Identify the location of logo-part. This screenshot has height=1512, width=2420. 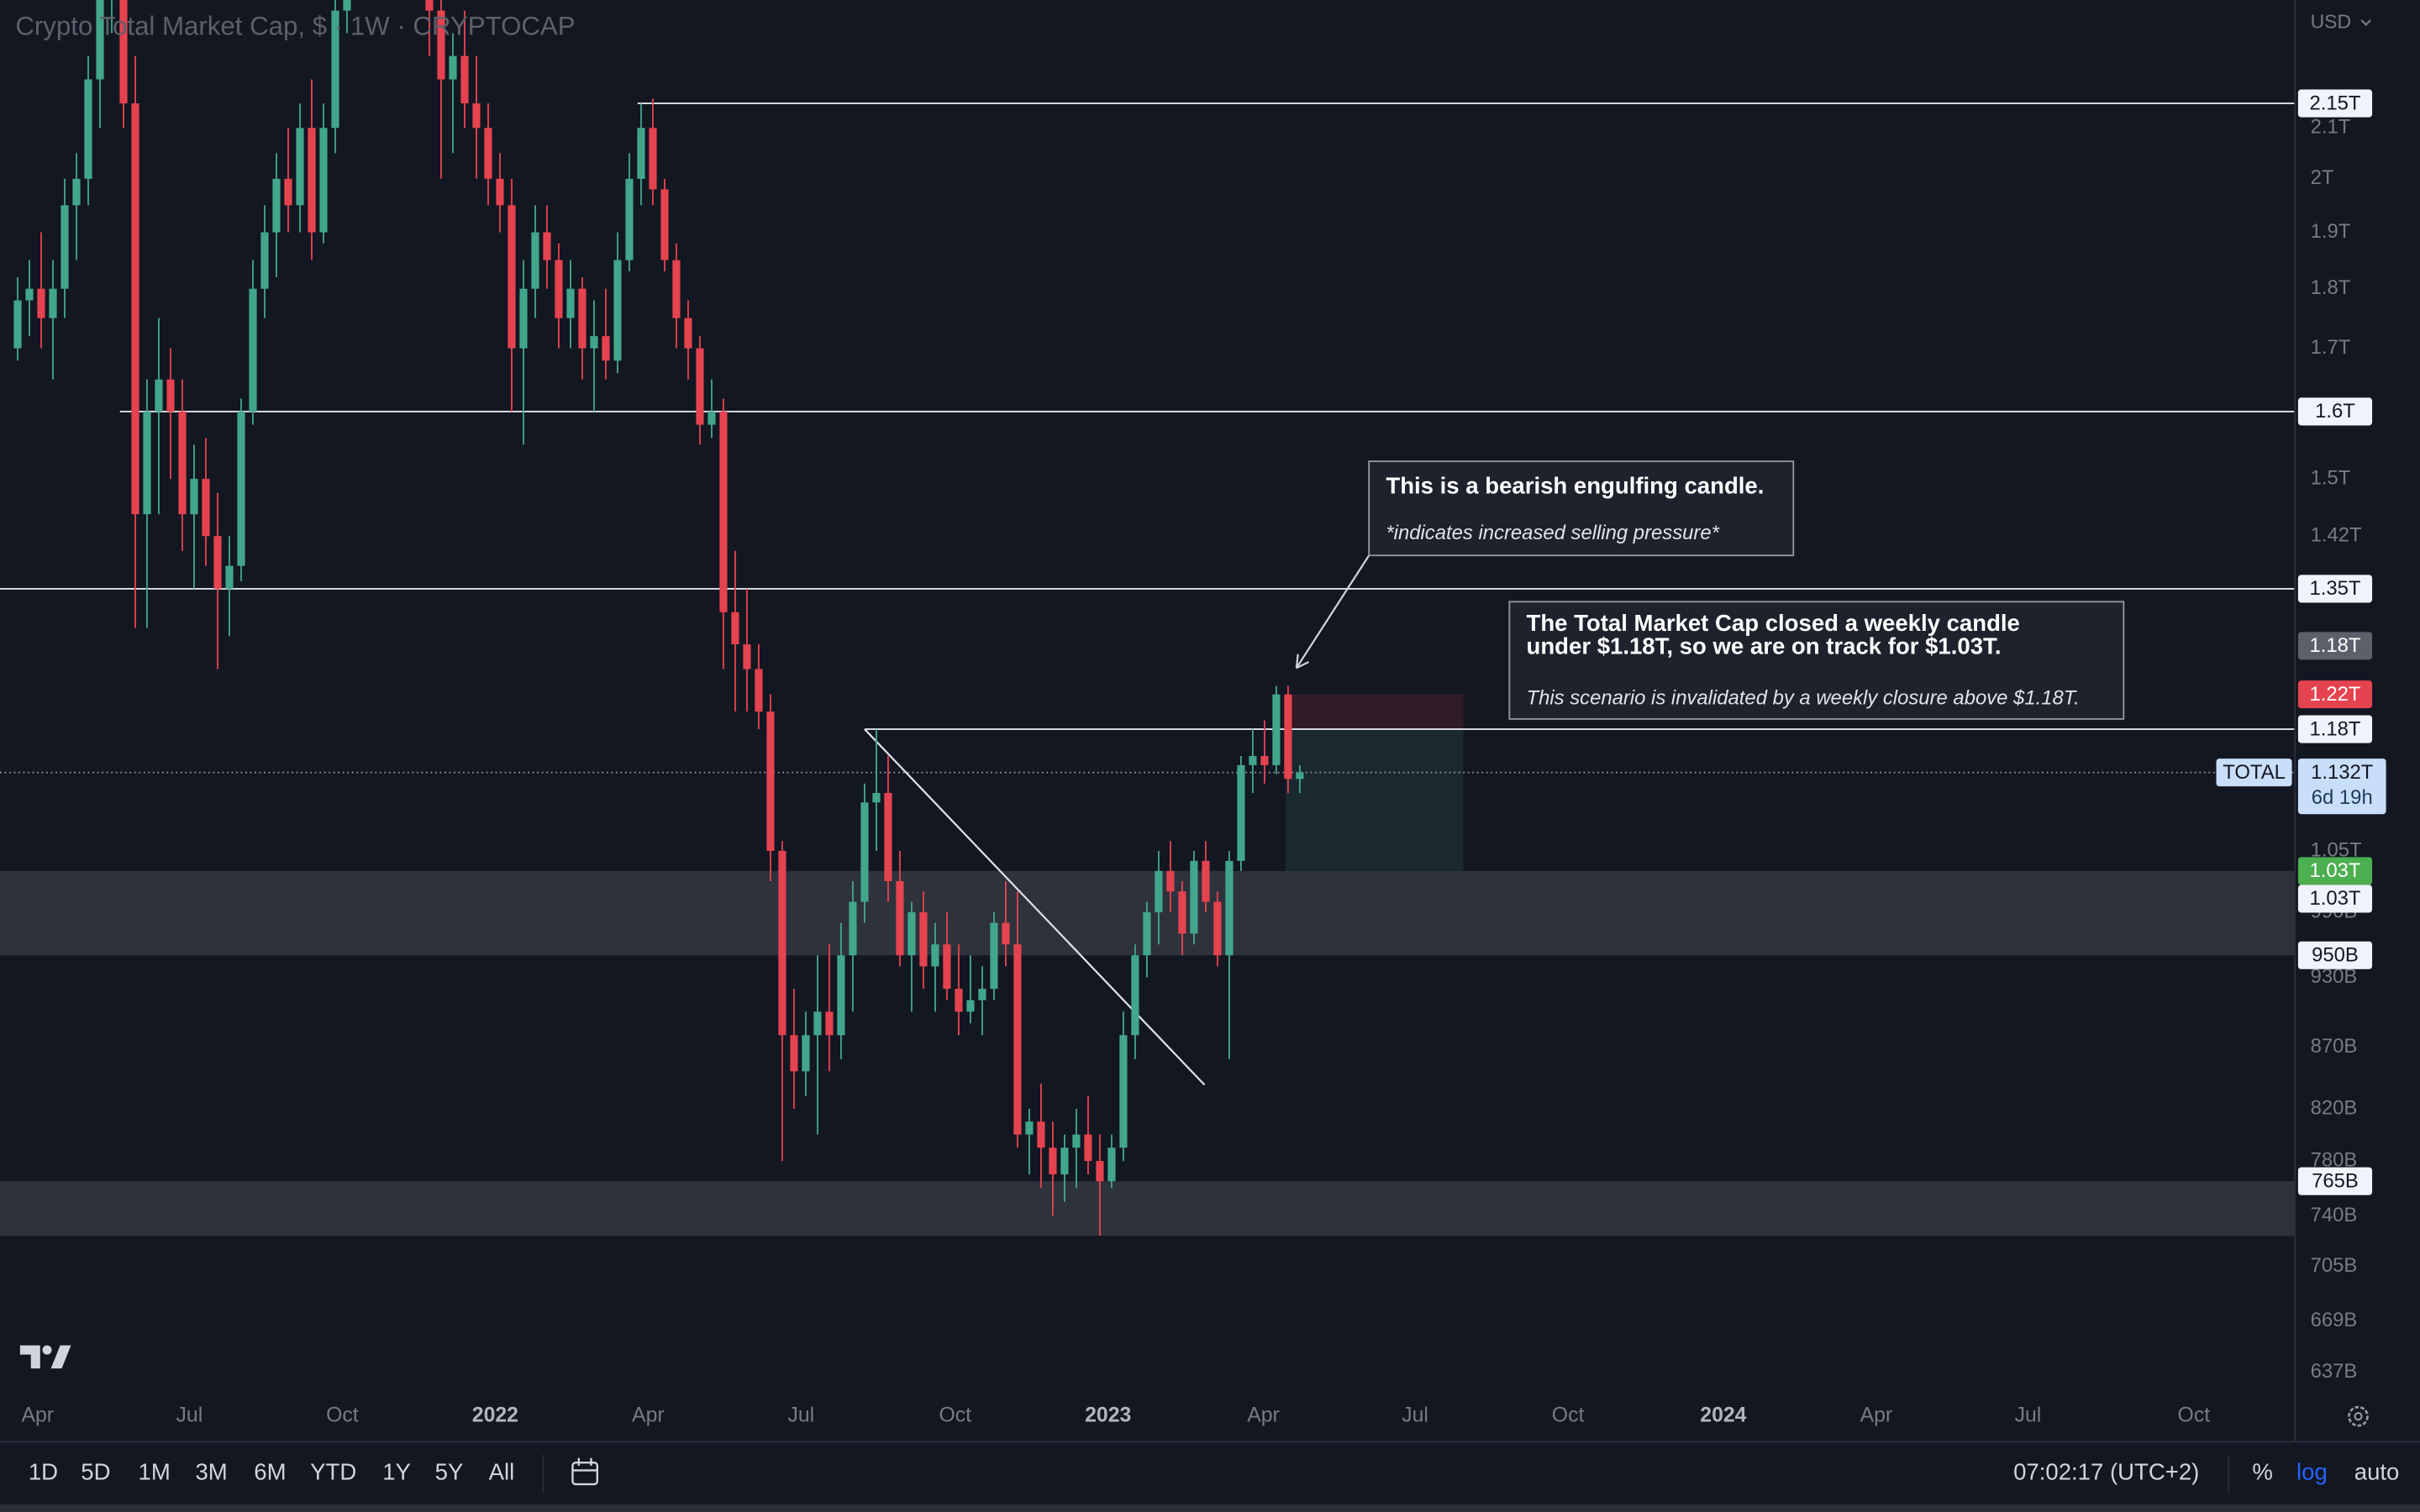
(29, 1357).